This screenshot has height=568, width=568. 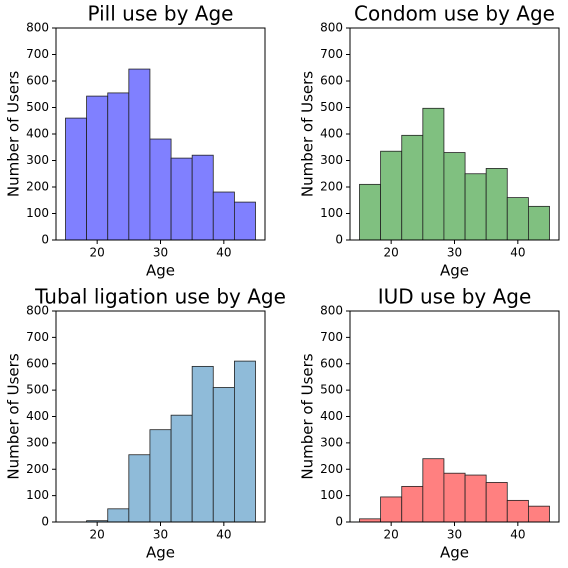 What do you see at coordinates (160, 297) in the screenshot?
I see `chart-title: Tubal ligation use by Age` at bounding box center [160, 297].